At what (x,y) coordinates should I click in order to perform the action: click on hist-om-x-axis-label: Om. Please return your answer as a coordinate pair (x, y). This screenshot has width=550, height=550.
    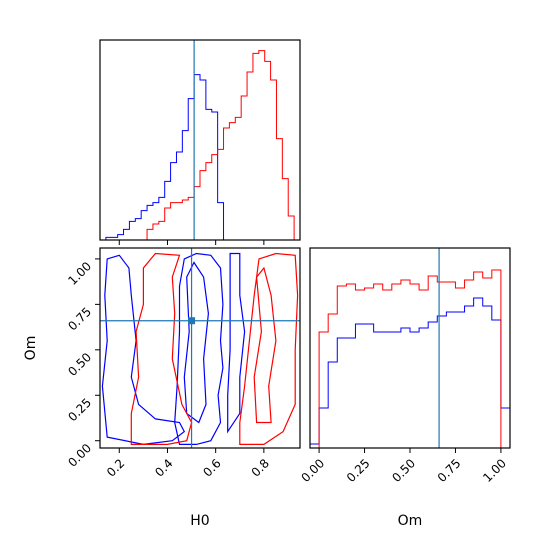
    Looking at the image, I should click on (410, 521).